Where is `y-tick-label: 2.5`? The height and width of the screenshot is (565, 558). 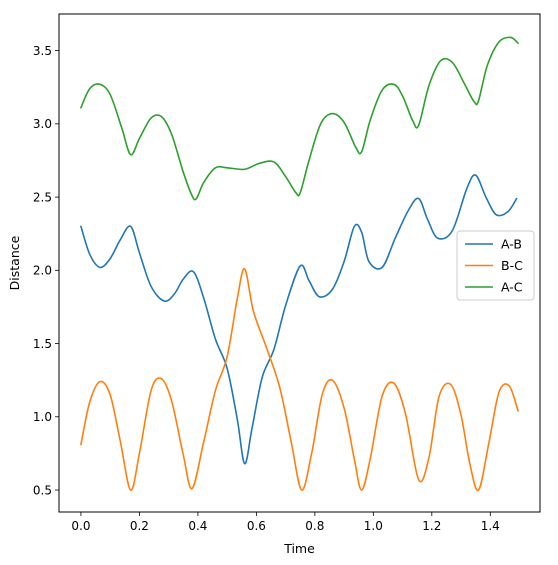 y-tick-label: 2.5 is located at coordinates (42, 197).